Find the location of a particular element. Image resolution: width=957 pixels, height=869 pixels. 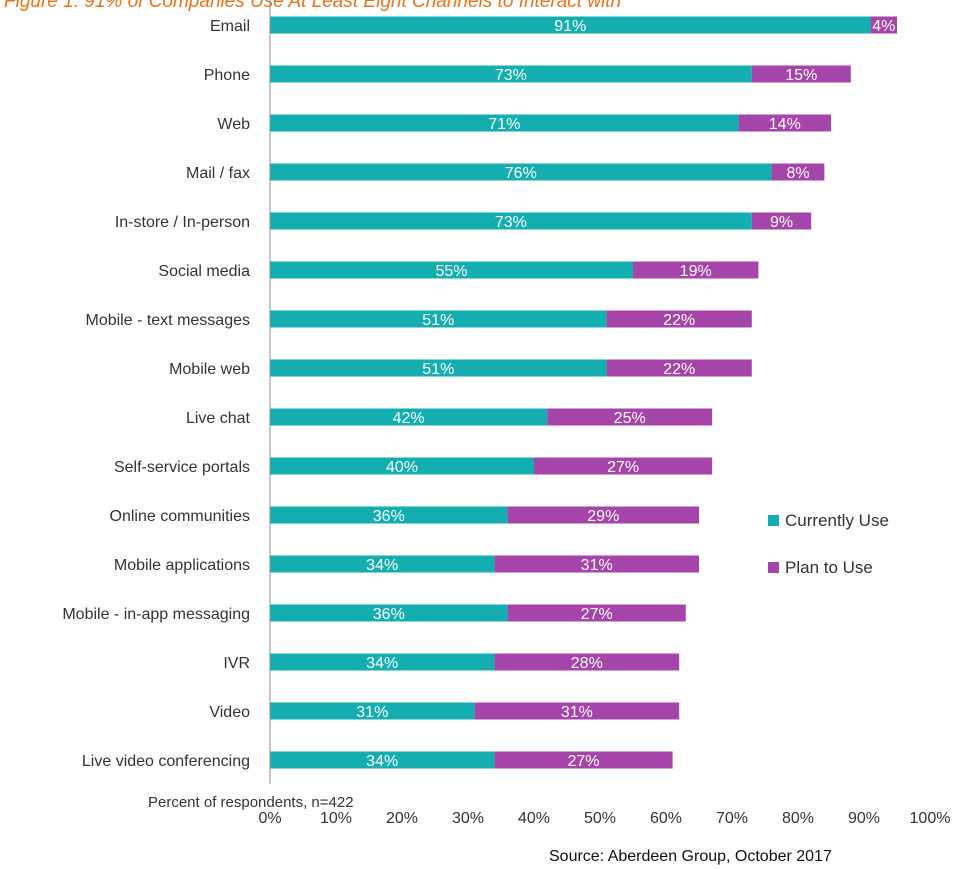

data-label: 25% is located at coordinates (630, 418).